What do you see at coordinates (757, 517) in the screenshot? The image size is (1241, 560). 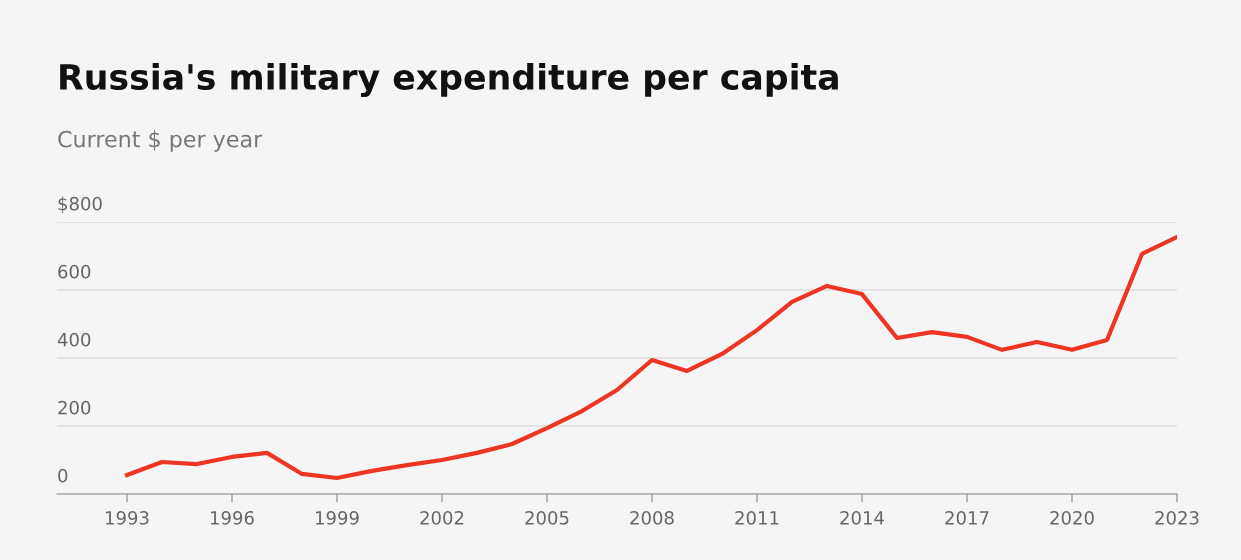 I see `x-tick-label: 2011` at bounding box center [757, 517].